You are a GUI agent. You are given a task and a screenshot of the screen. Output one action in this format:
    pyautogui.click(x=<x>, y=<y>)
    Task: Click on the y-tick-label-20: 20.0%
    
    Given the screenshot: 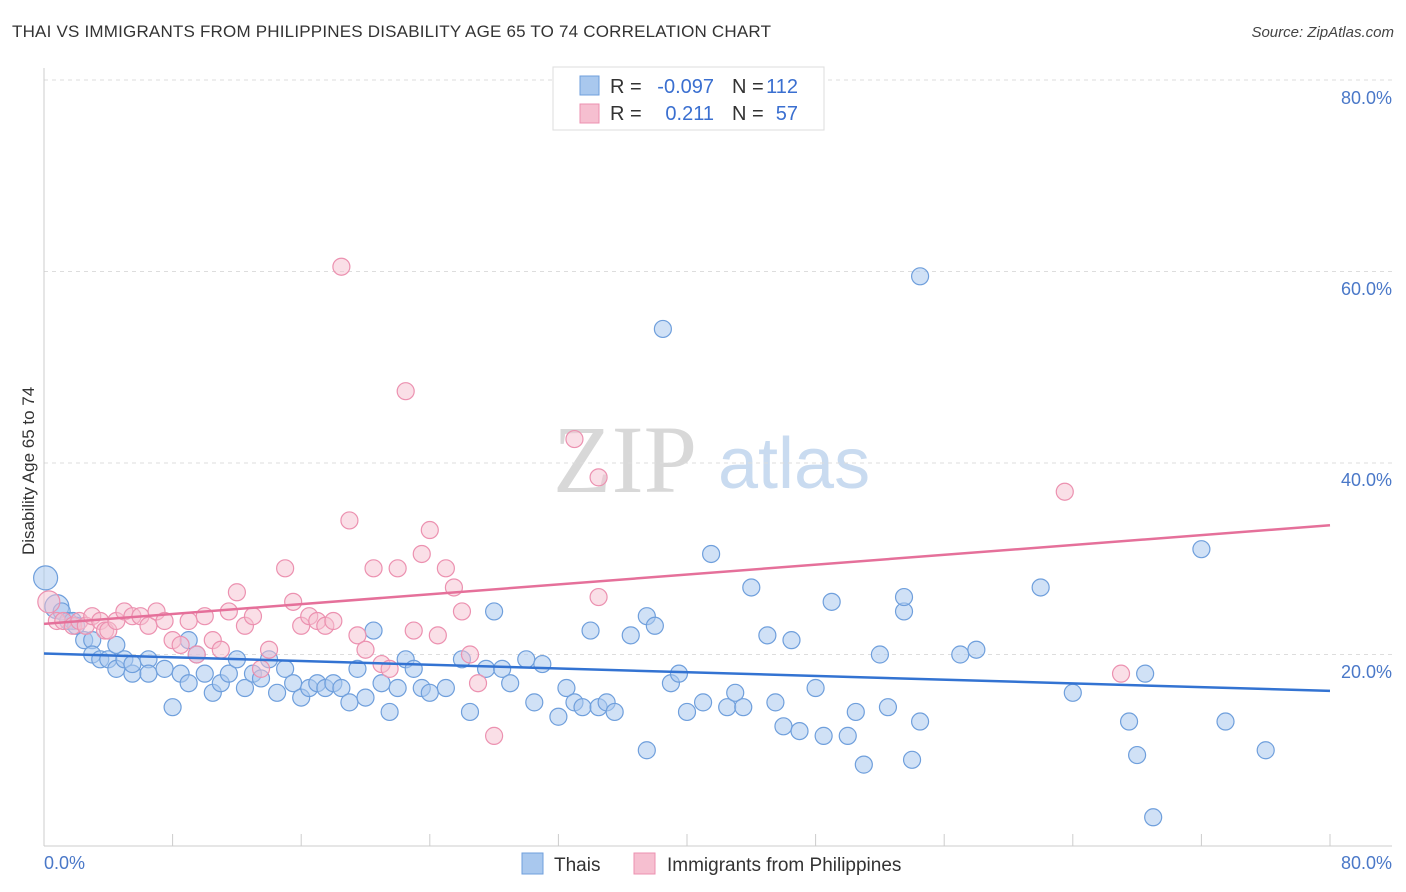 What is the action you would take?
    pyautogui.click(x=1366, y=672)
    